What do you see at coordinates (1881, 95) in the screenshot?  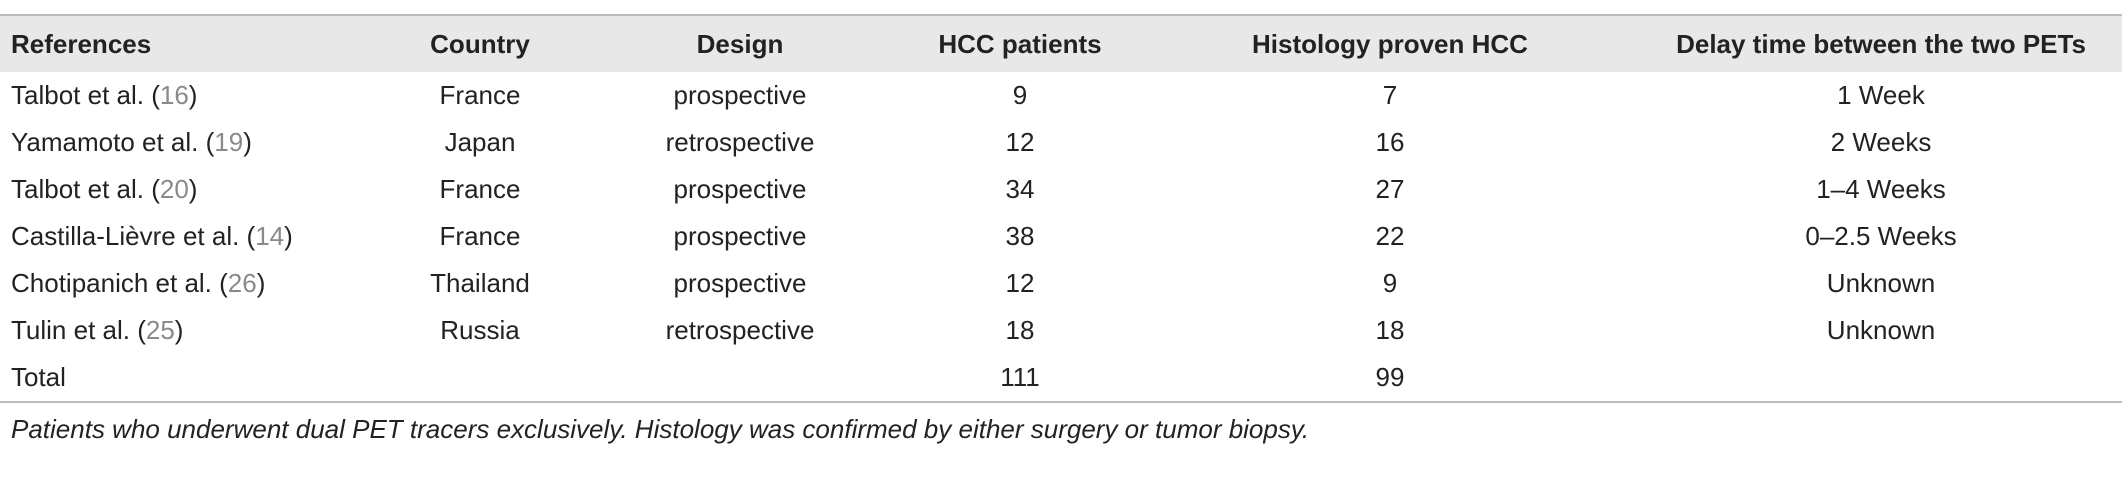 I see `table-cell: 1 Week` at bounding box center [1881, 95].